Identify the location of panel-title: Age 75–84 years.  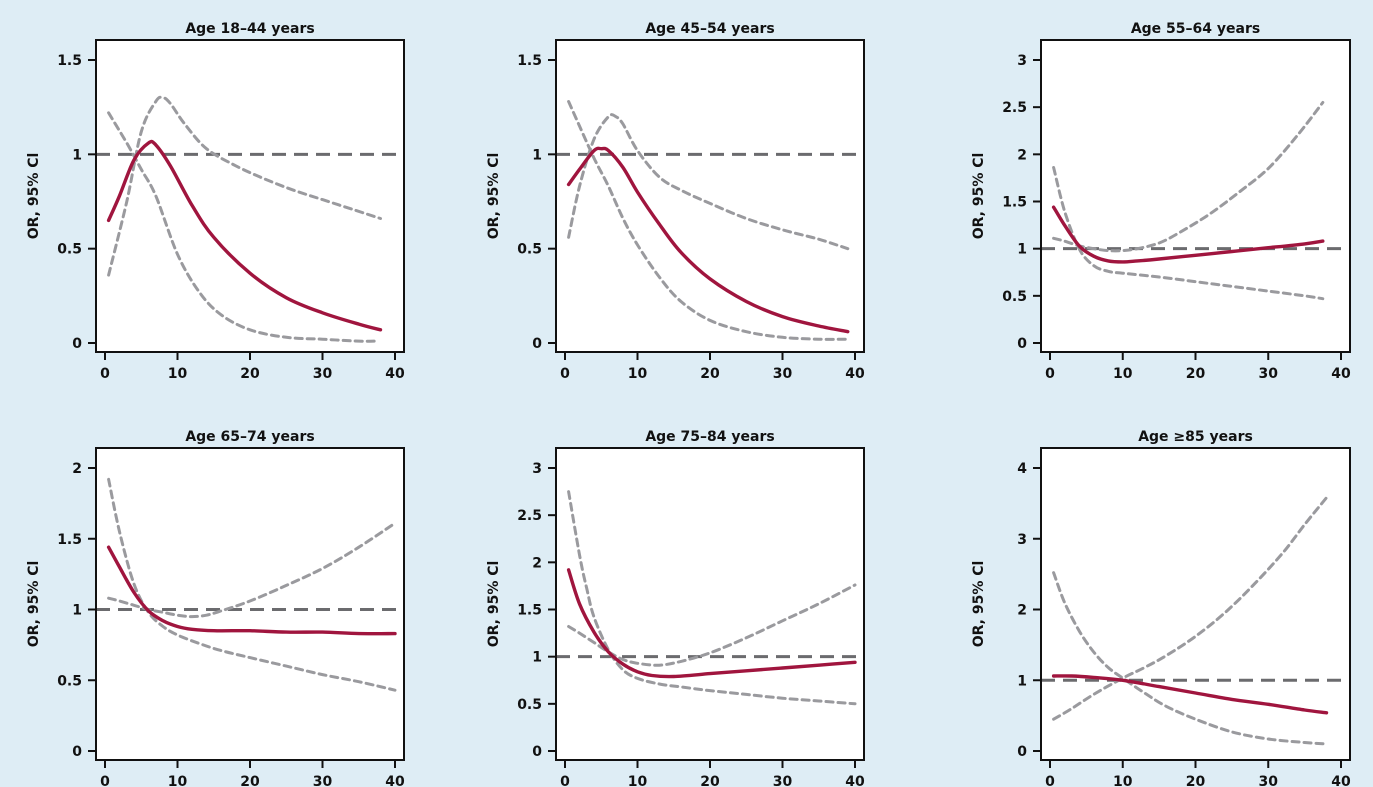
(709, 437).